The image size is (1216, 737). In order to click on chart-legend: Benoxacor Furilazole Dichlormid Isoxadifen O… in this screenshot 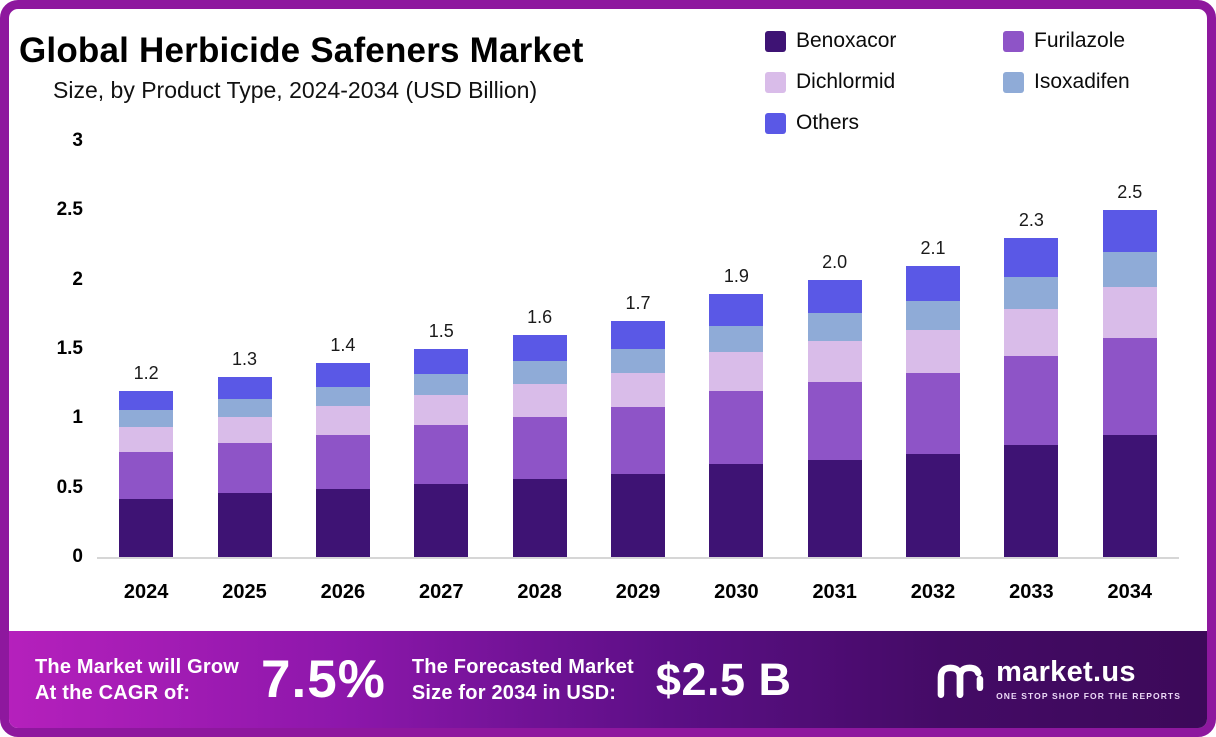, I will do `click(975, 82)`.